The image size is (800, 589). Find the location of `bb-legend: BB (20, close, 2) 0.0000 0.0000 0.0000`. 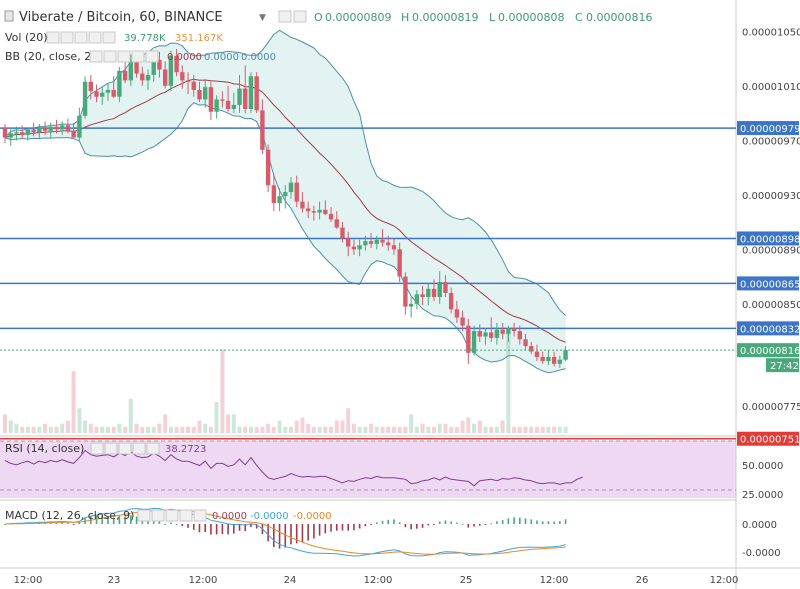

bb-legend: BB (20, close, 2) 0.0000 0.0000 0.0000 is located at coordinates (140, 56).